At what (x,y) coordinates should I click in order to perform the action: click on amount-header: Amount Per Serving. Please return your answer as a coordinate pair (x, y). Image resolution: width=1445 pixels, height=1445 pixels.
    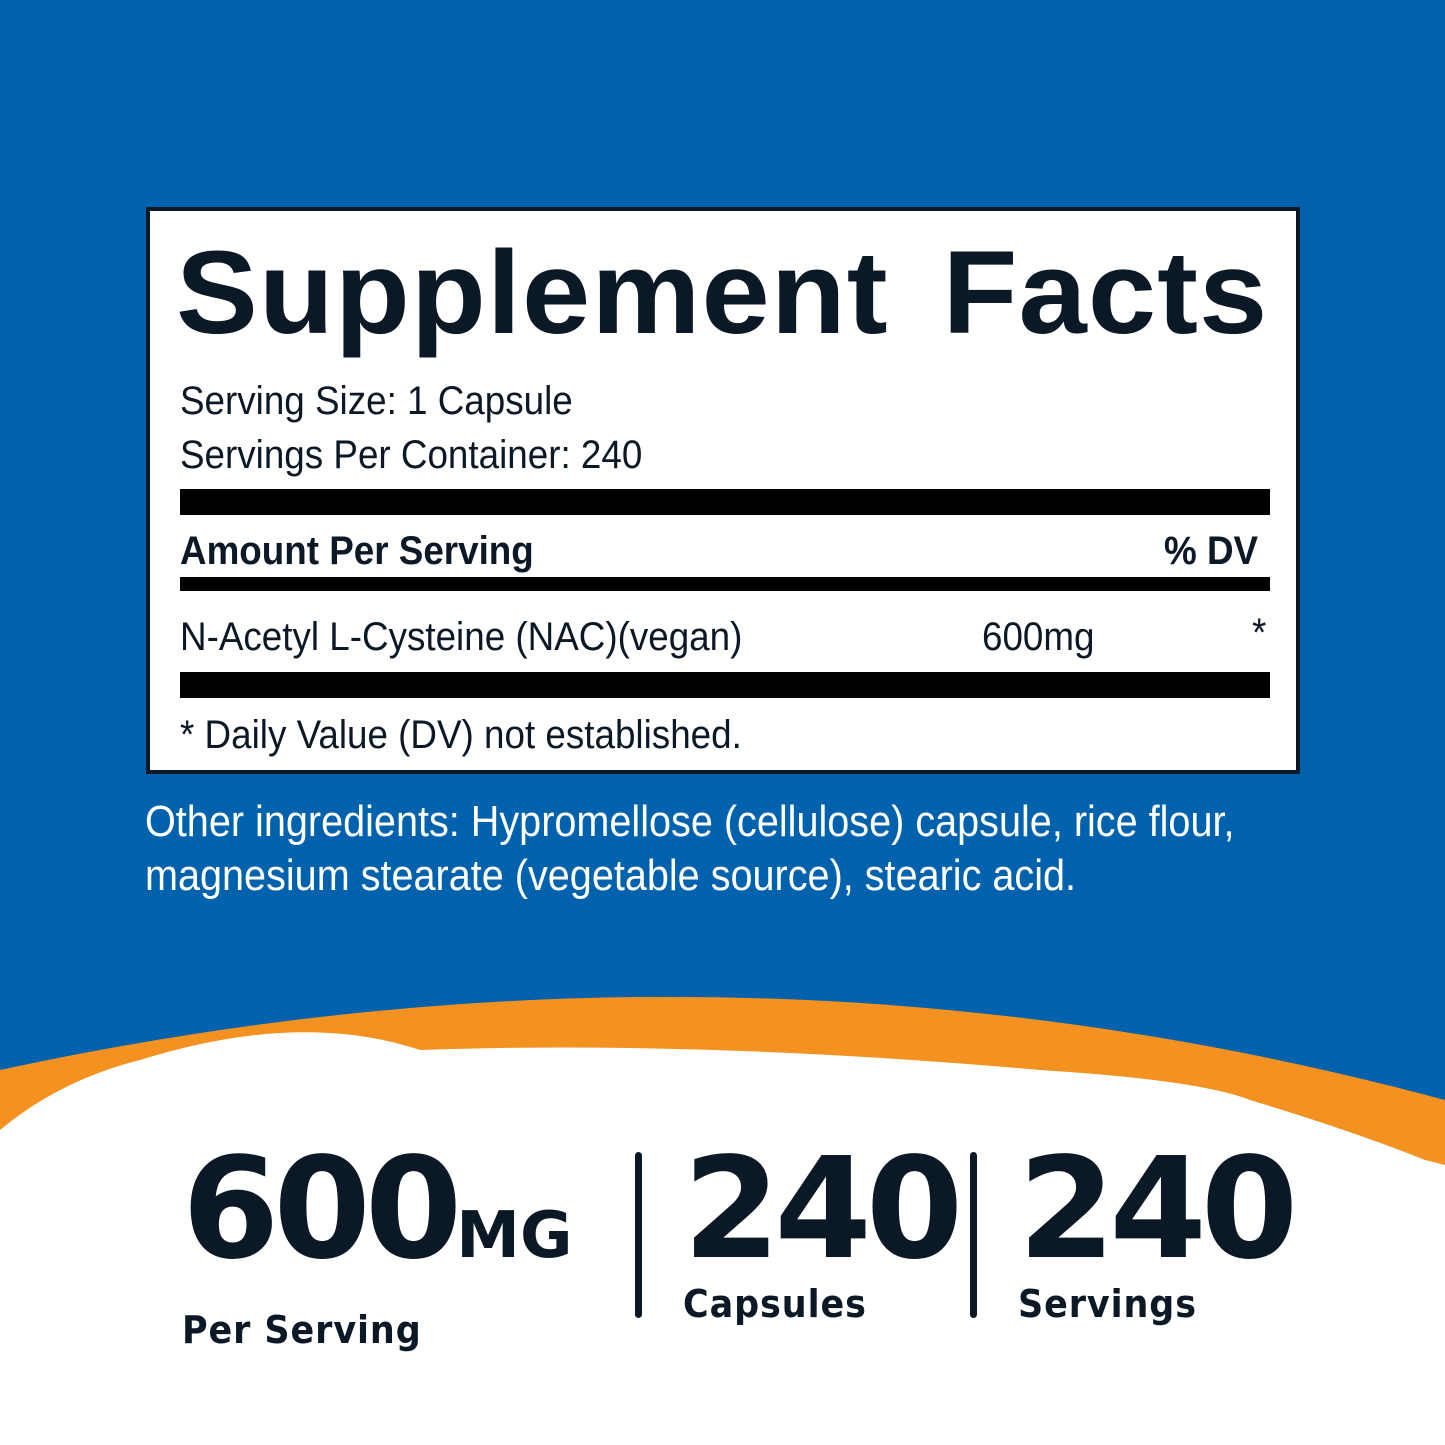
    Looking at the image, I should click on (357, 551).